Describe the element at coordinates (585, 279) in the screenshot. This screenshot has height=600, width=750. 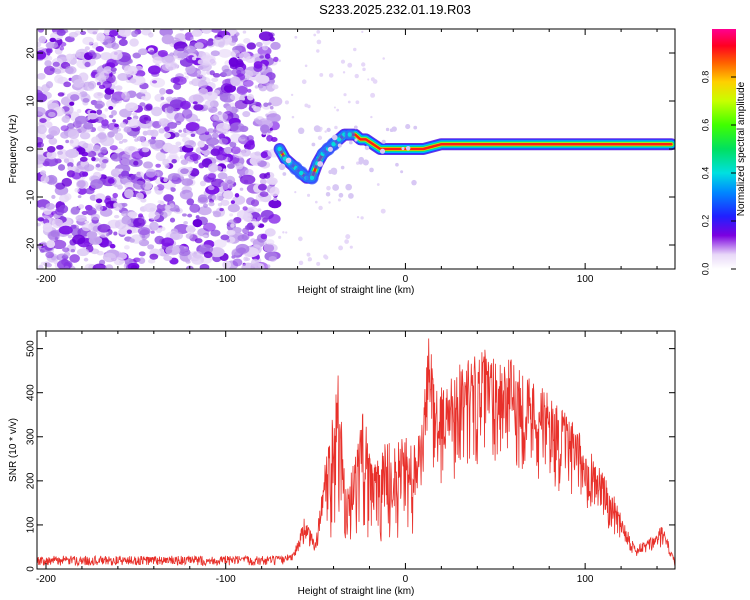
I see `x-tick-label: 100` at that location.